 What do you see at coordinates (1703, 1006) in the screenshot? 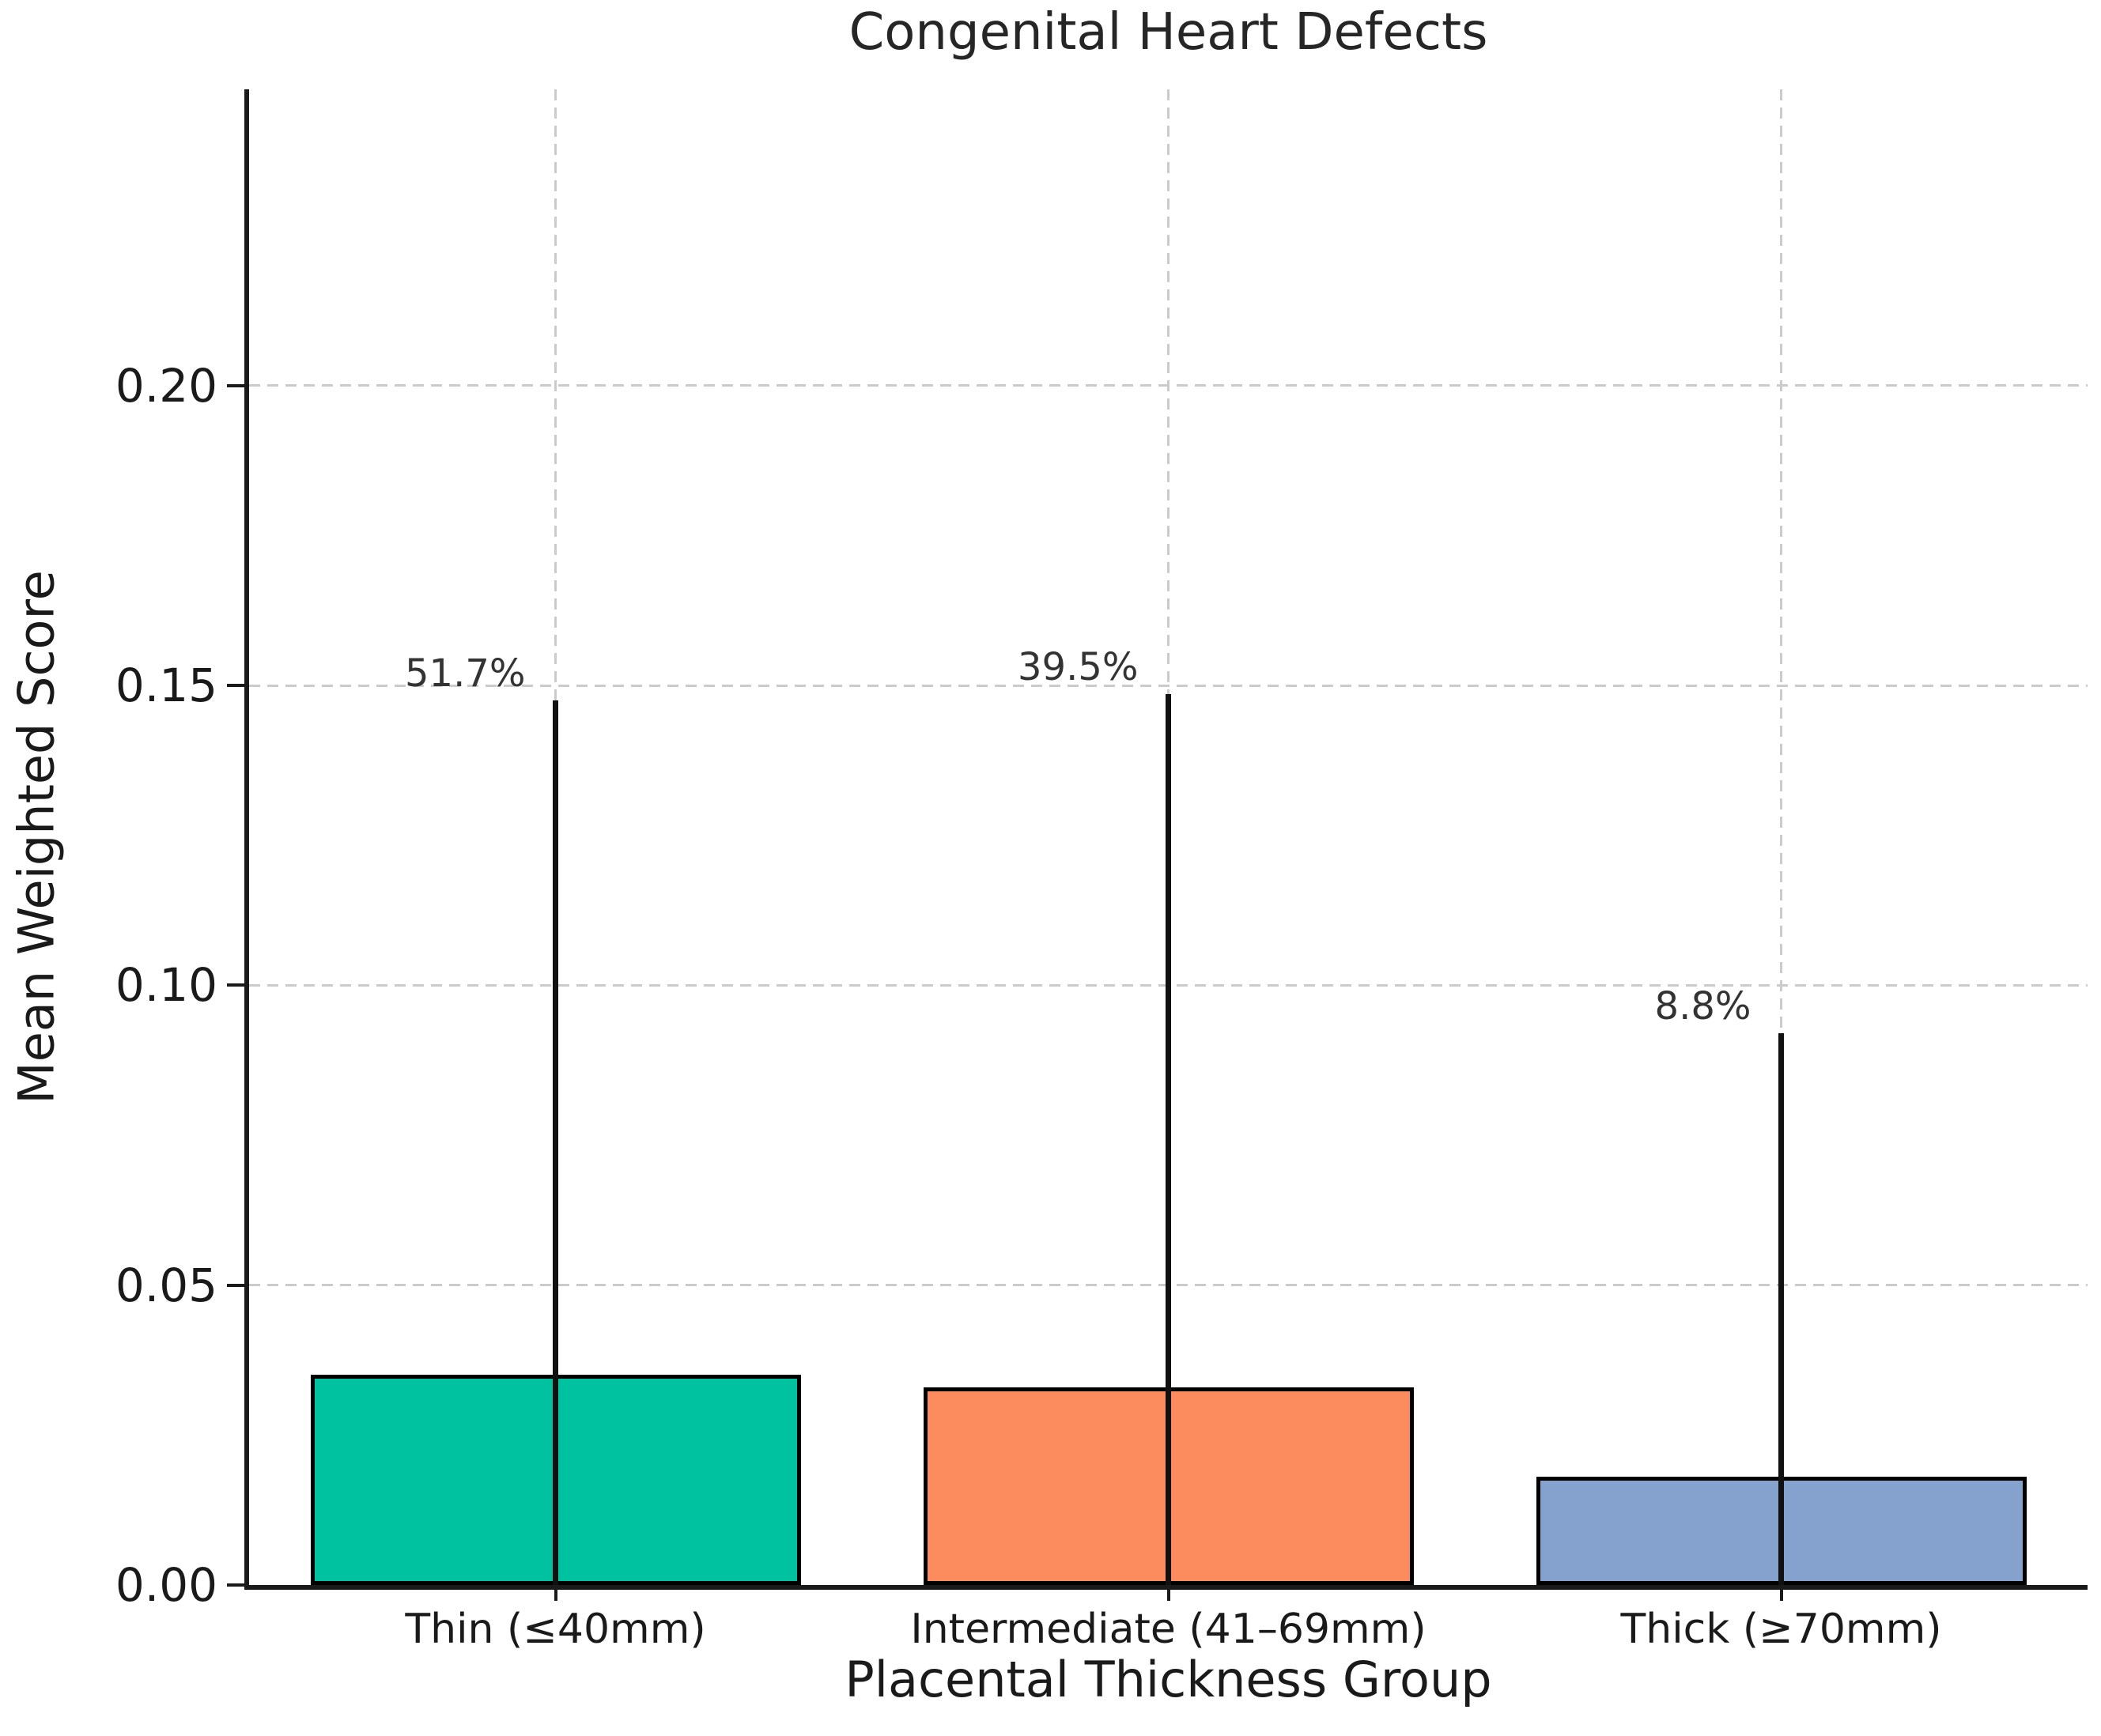
I see `bar-value-label: 8.8%` at bounding box center [1703, 1006].